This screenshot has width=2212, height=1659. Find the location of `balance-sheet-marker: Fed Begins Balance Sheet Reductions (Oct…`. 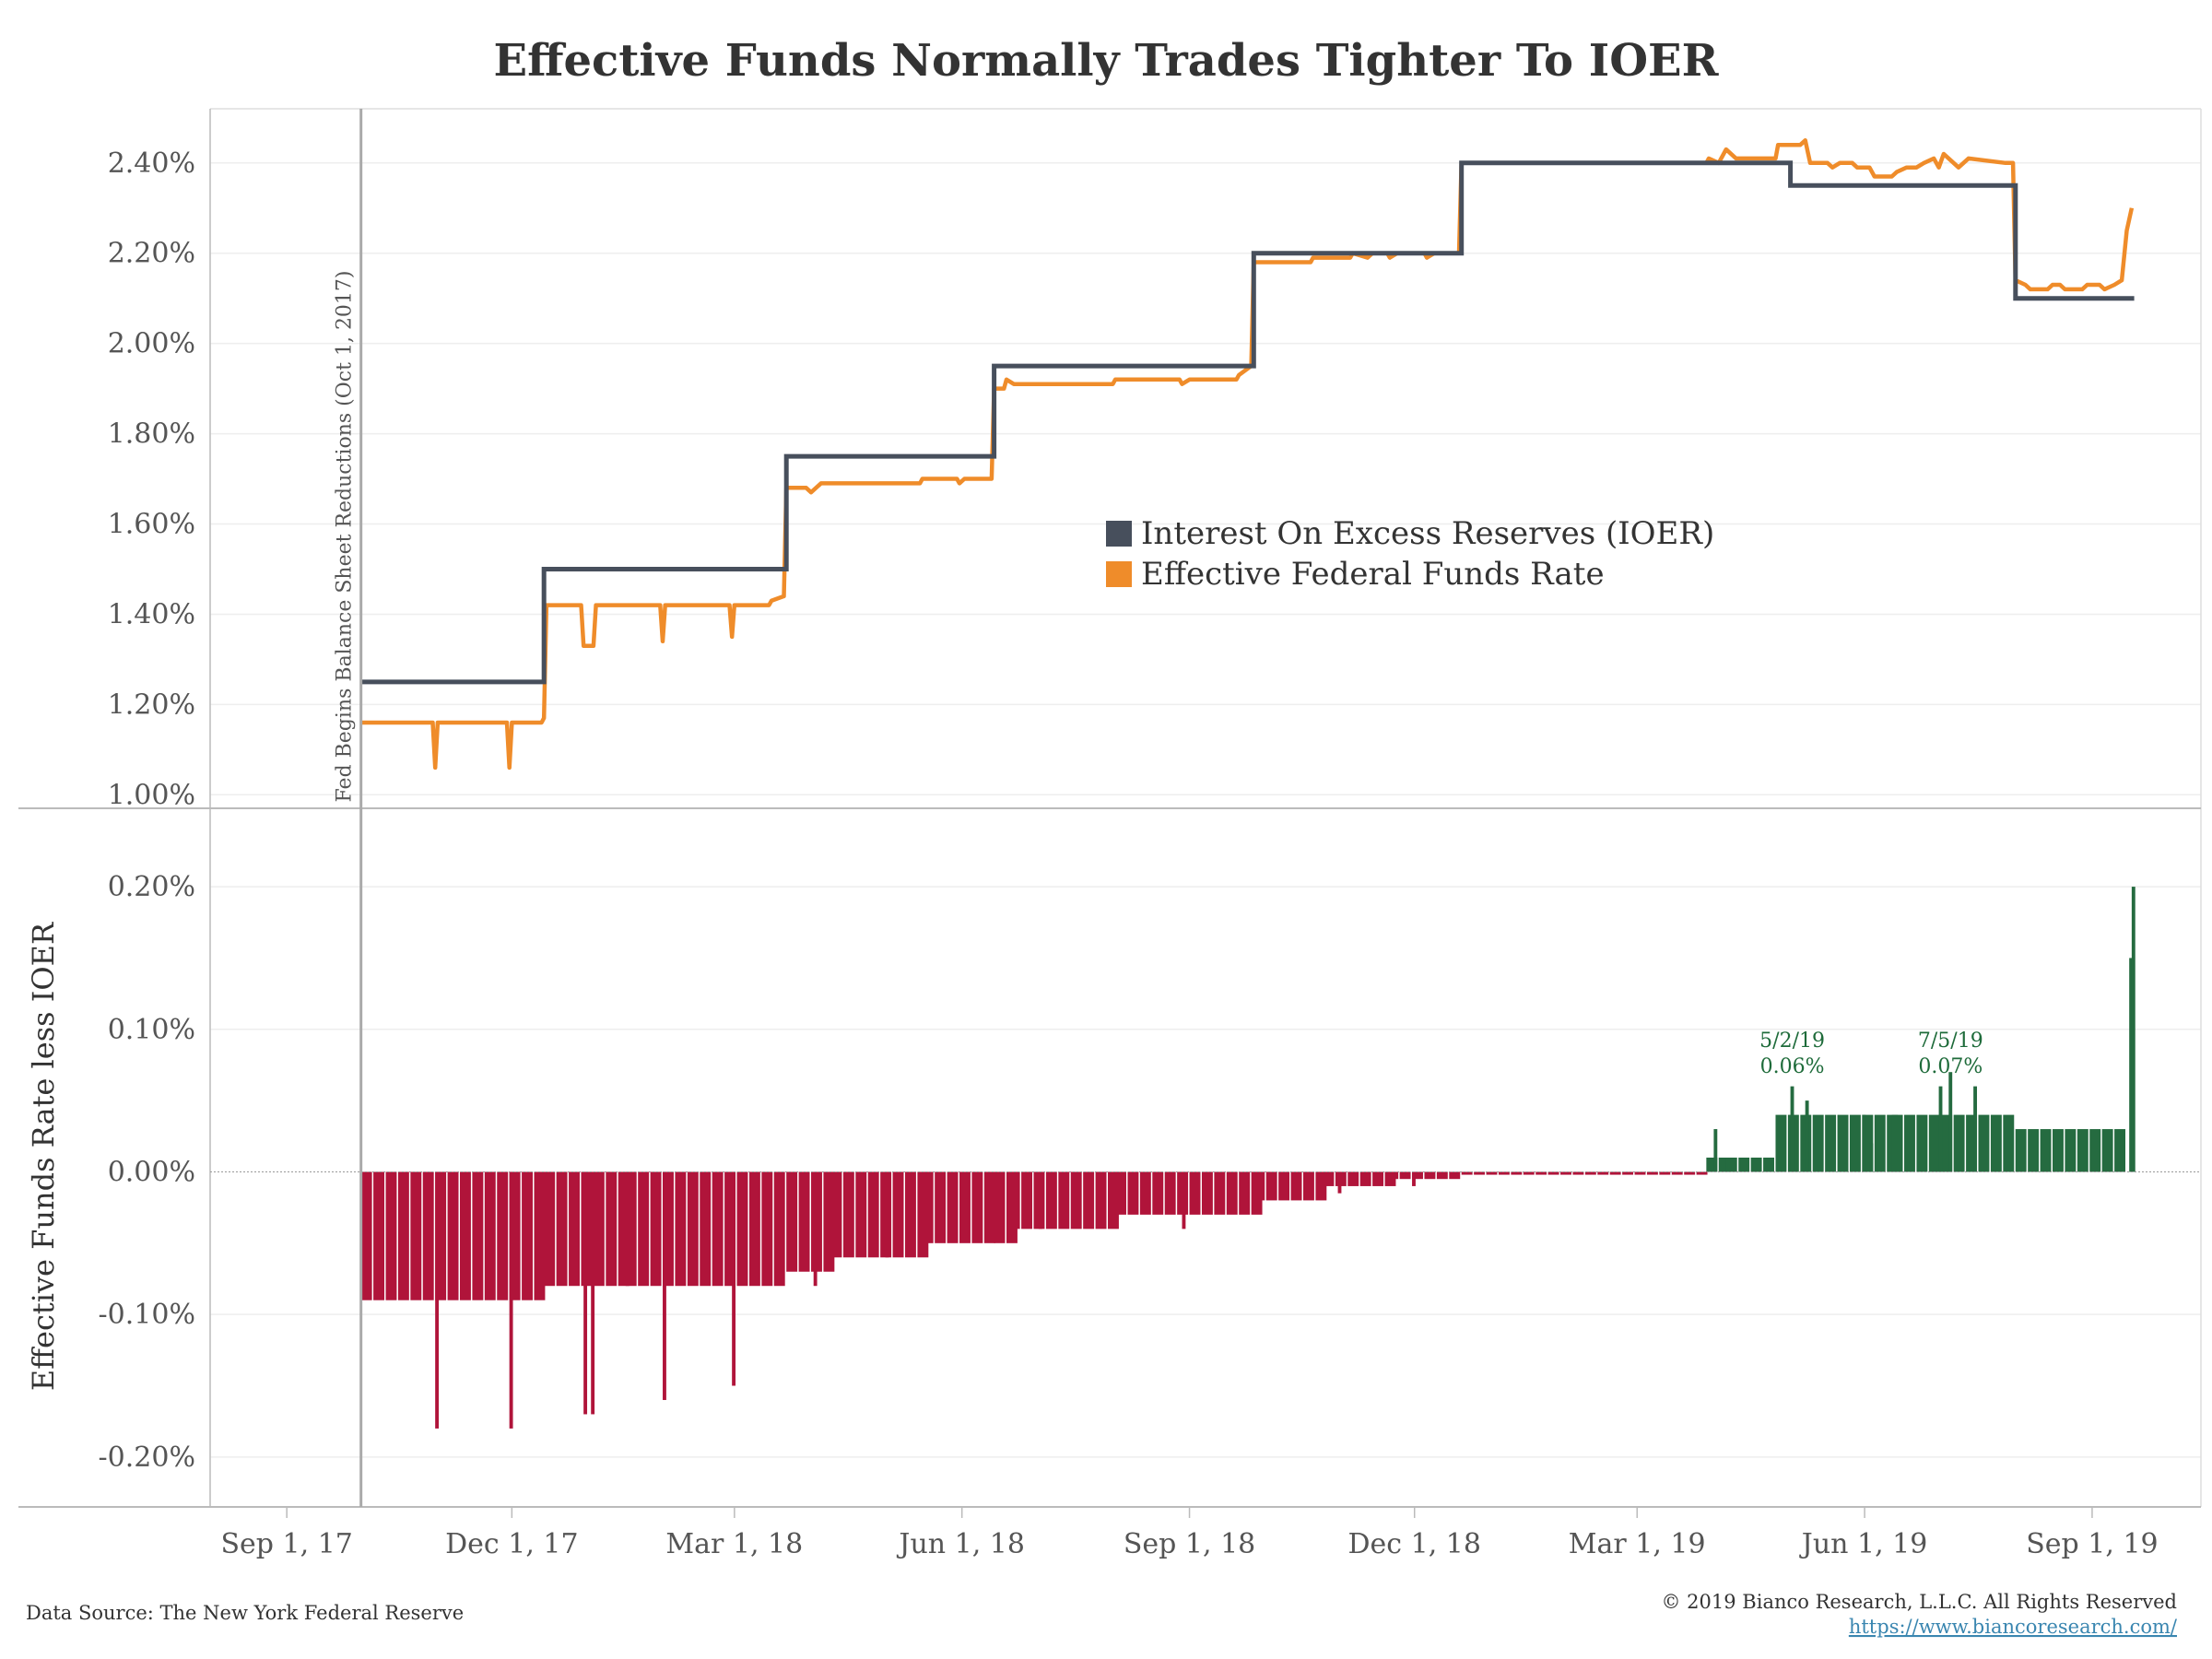

balance-sheet-marker: Fed Begins Balance Sheet Reductions (Oct… is located at coordinates (348, 808).